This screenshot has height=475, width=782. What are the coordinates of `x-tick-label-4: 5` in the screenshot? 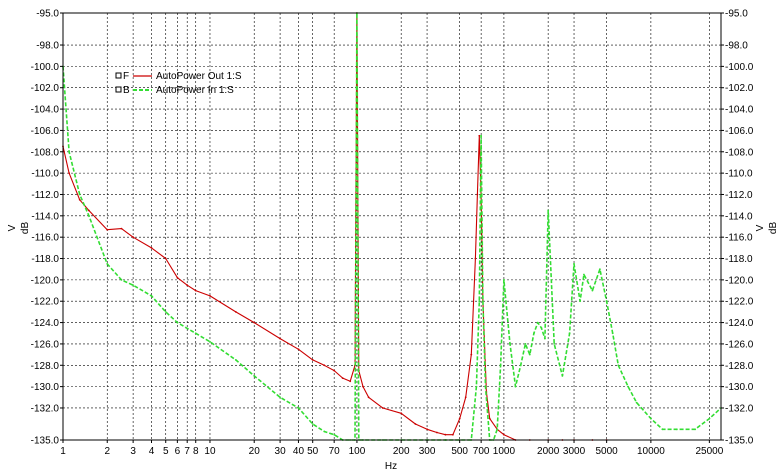 It's located at (166, 451).